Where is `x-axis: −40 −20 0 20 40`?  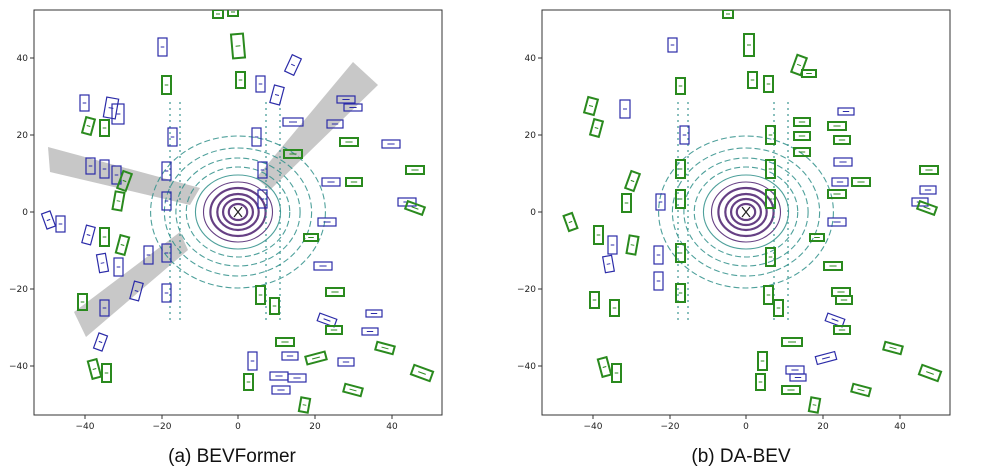
x-axis: −40 −20 0 20 40 is located at coordinates (237, 423).